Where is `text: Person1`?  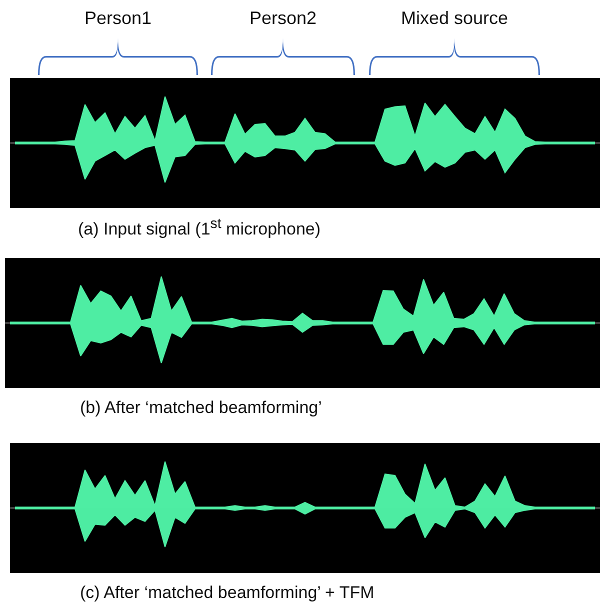
text: Person1 is located at coordinates (118, 18).